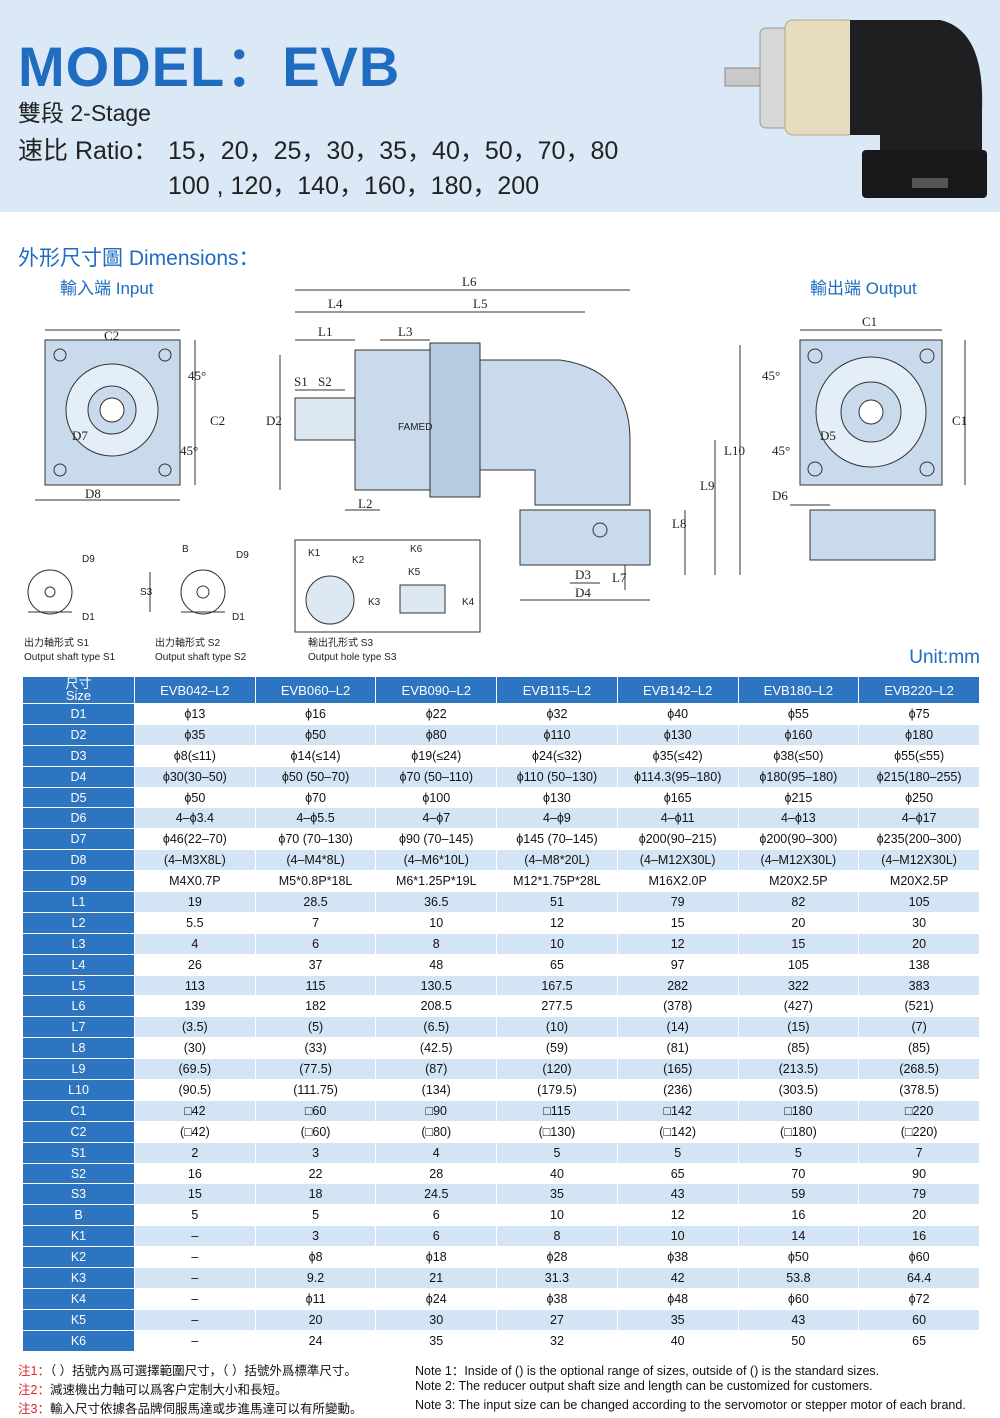 This screenshot has height=1418, width=1000. What do you see at coordinates (557, 734) in the screenshot?
I see `cell: ϕ110` at bounding box center [557, 734].